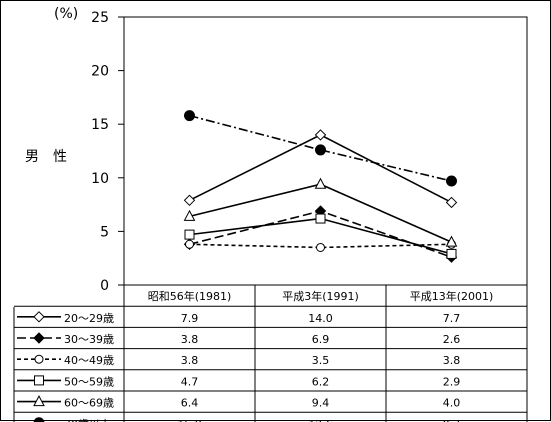  Describe the element at coordinates (66, 14) in the screenshot. I see `y-unit-label: (%)` at that location.